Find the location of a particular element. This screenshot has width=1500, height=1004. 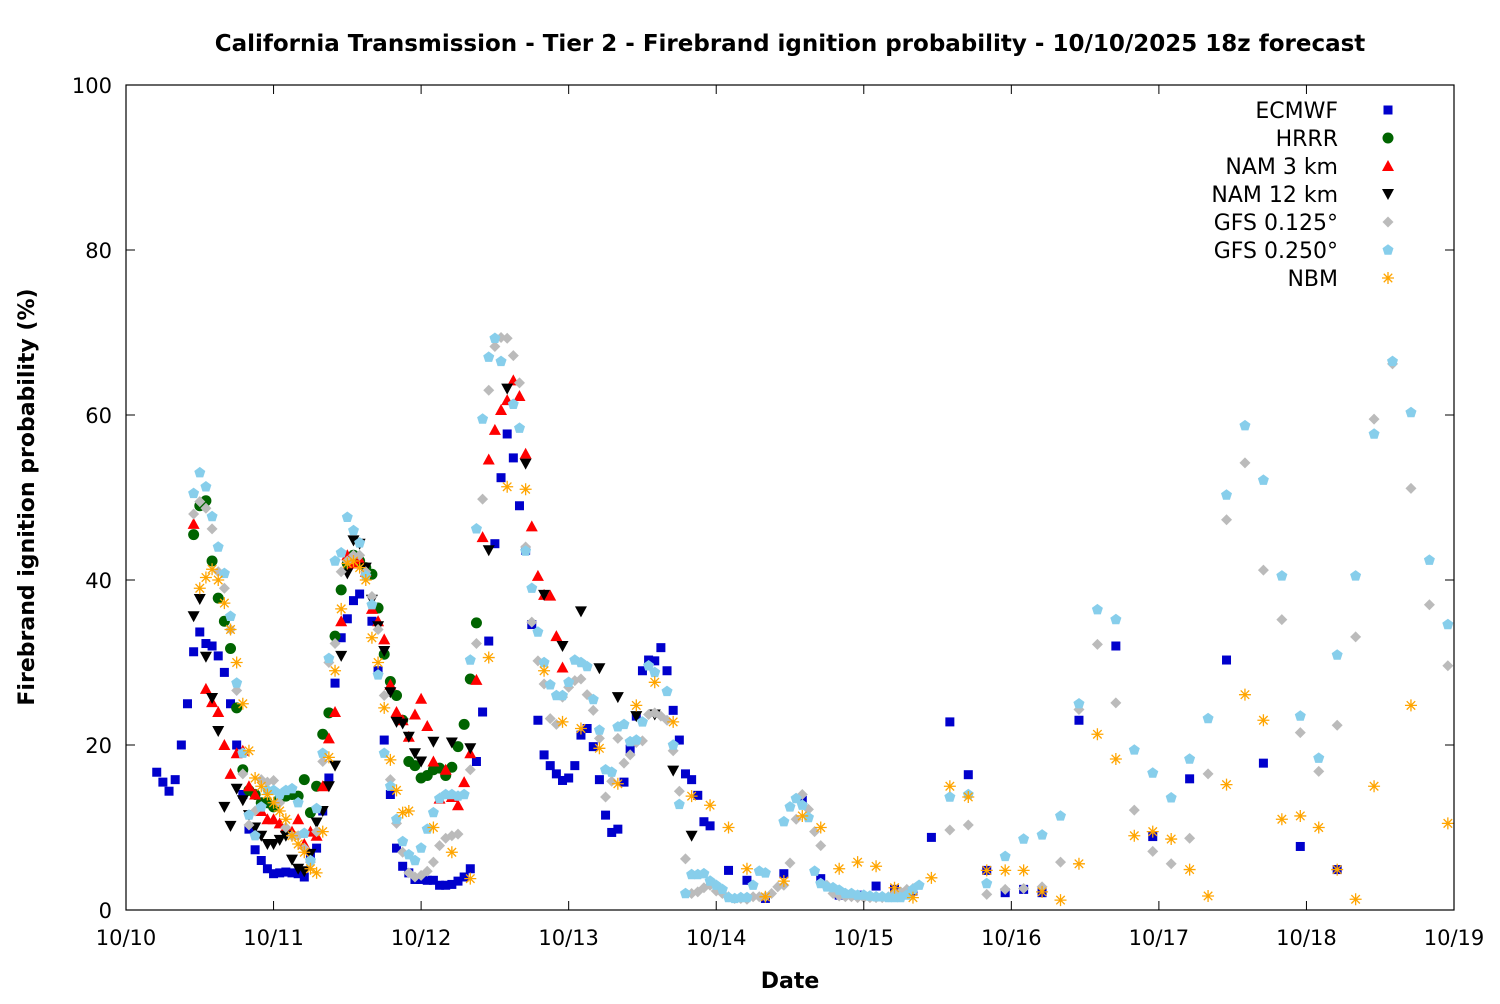

x-tick-label: 10/15 is located at coordinates (864, 938).